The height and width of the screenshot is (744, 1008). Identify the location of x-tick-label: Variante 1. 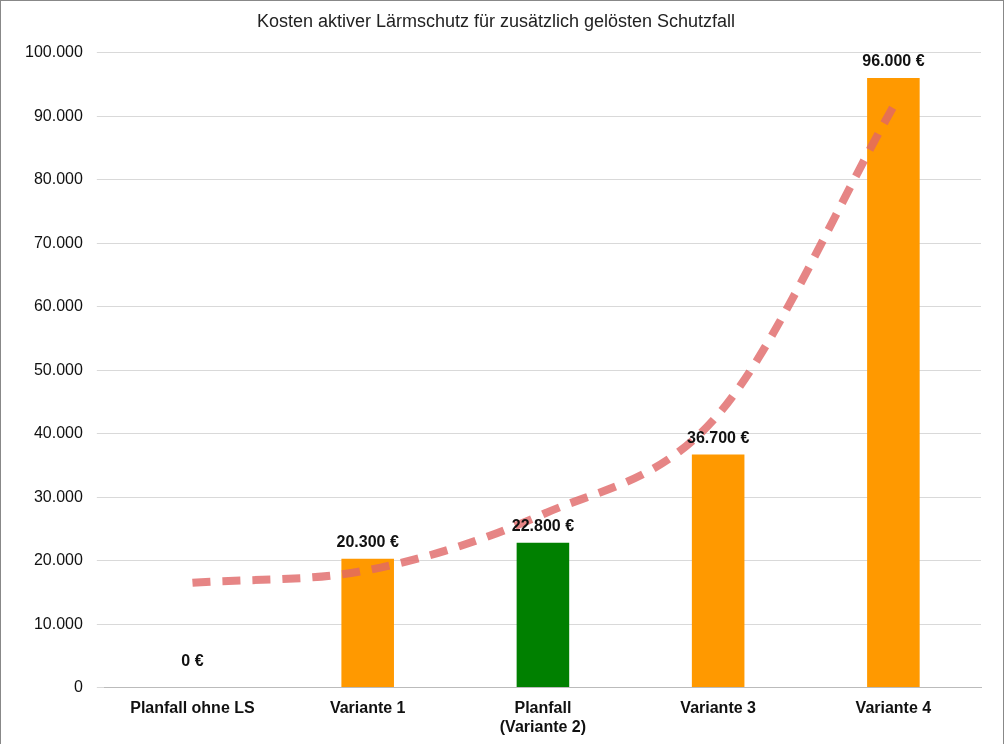
(367, 707).